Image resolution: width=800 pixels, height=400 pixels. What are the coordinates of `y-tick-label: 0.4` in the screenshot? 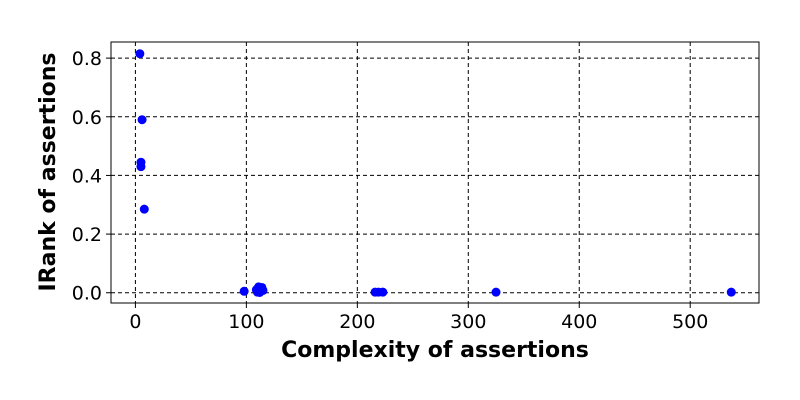 It's located at (87, 176).